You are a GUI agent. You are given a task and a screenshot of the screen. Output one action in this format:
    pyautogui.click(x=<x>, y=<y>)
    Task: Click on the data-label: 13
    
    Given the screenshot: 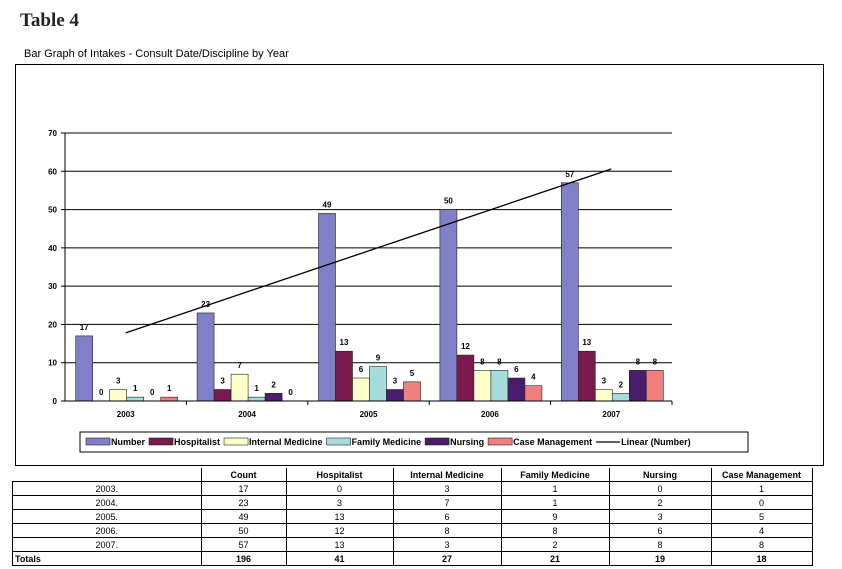 What is the action you would take?
    pyautogui.click(x=586, y=342)
    